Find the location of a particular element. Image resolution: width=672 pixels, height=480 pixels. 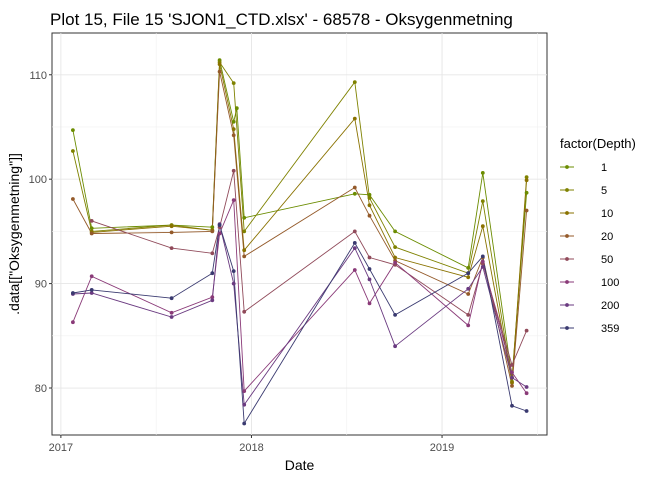

y-tick-label: 80 is located at coordinates (41, 389).